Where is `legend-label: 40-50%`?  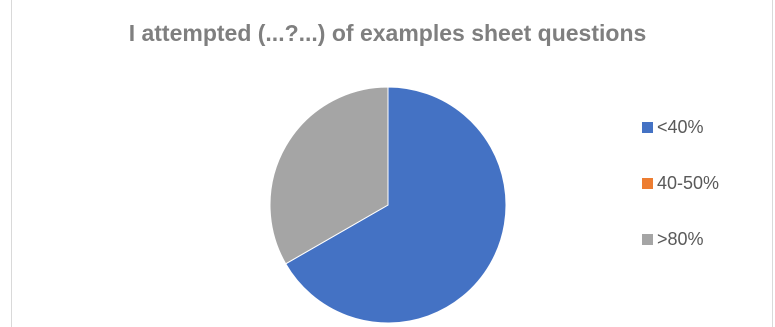 legend-label: 40-50% is located at coordinates (688, 183).